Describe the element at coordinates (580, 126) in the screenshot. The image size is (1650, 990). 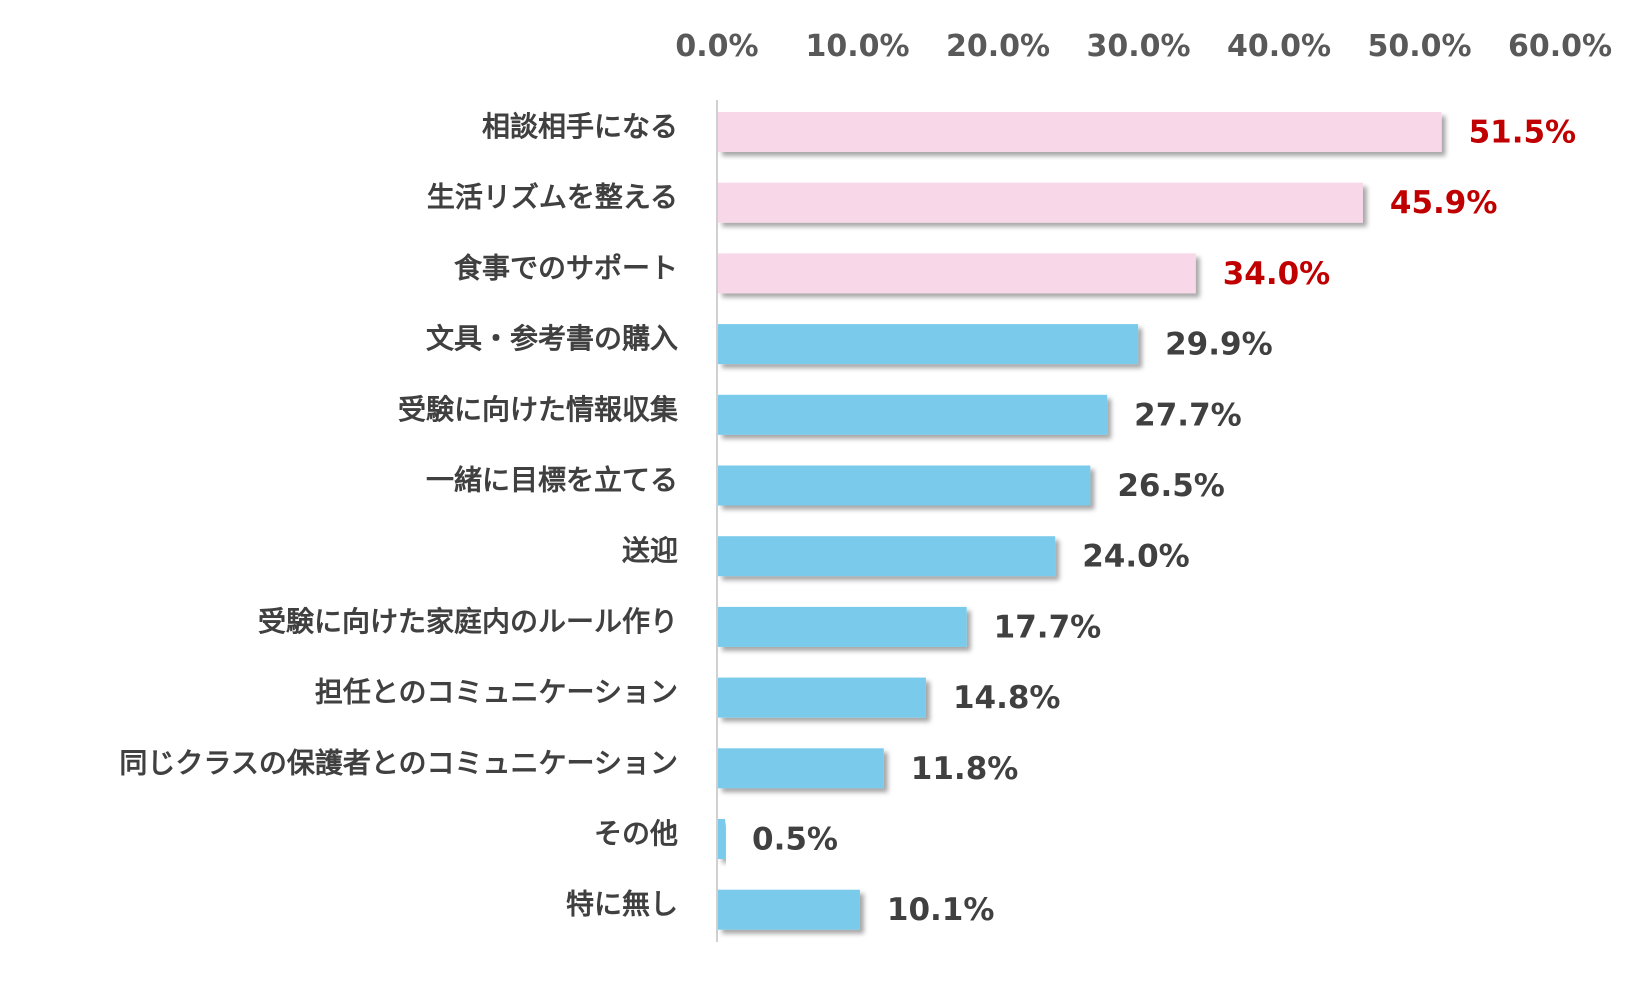
I see `category-label: 相談相手になる` at that location.